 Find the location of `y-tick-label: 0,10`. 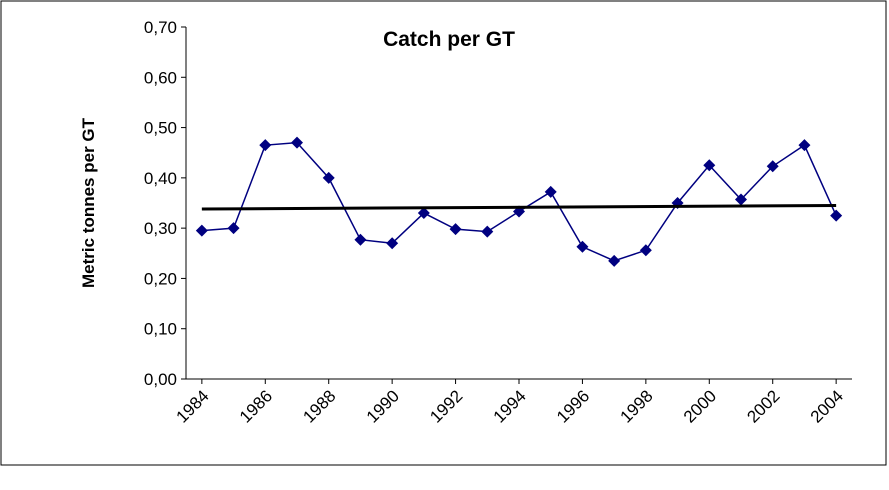

y-tick-label: 0,10 is located at coordinates (160, 329).